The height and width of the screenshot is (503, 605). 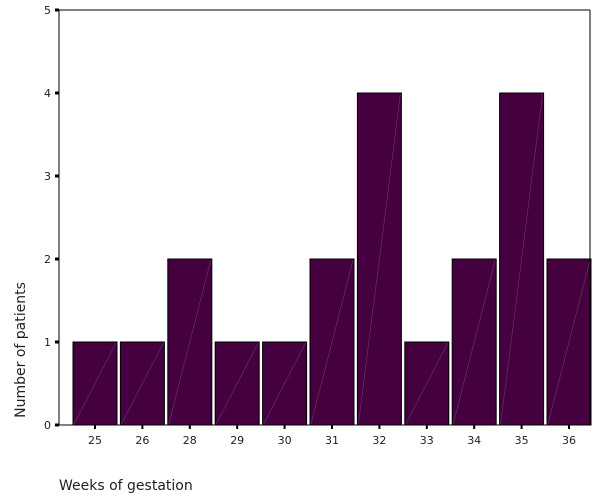 What do you see at coordinates (474, 440) in the screenshot?
I see `x-tick-label-34: 34` at bounding box center [474, 440].